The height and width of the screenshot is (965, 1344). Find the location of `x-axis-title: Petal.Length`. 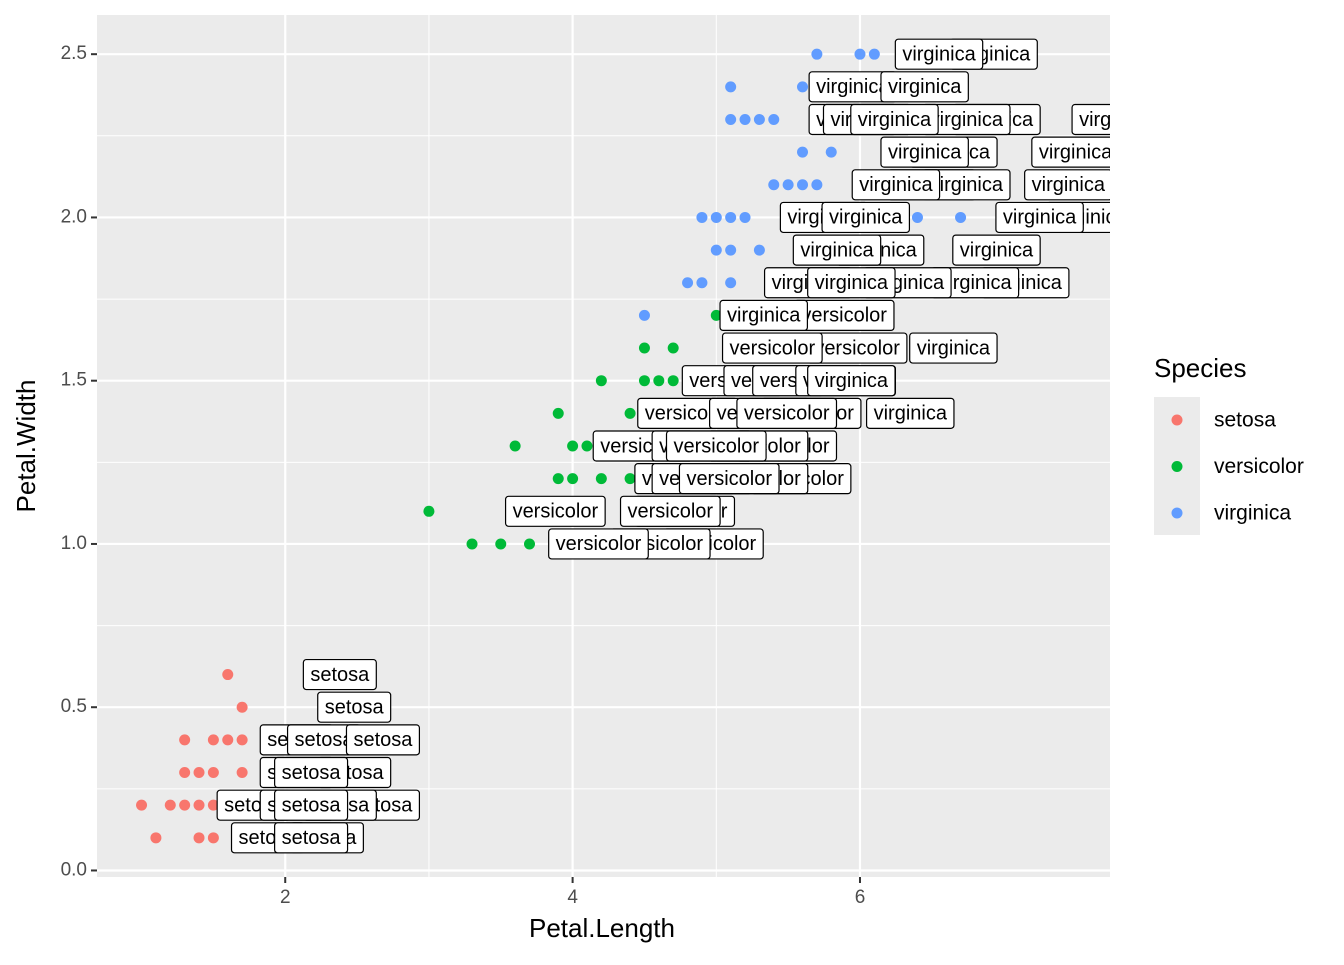

x-axis-title: Petal.Length is located at coordinates (602, 928).